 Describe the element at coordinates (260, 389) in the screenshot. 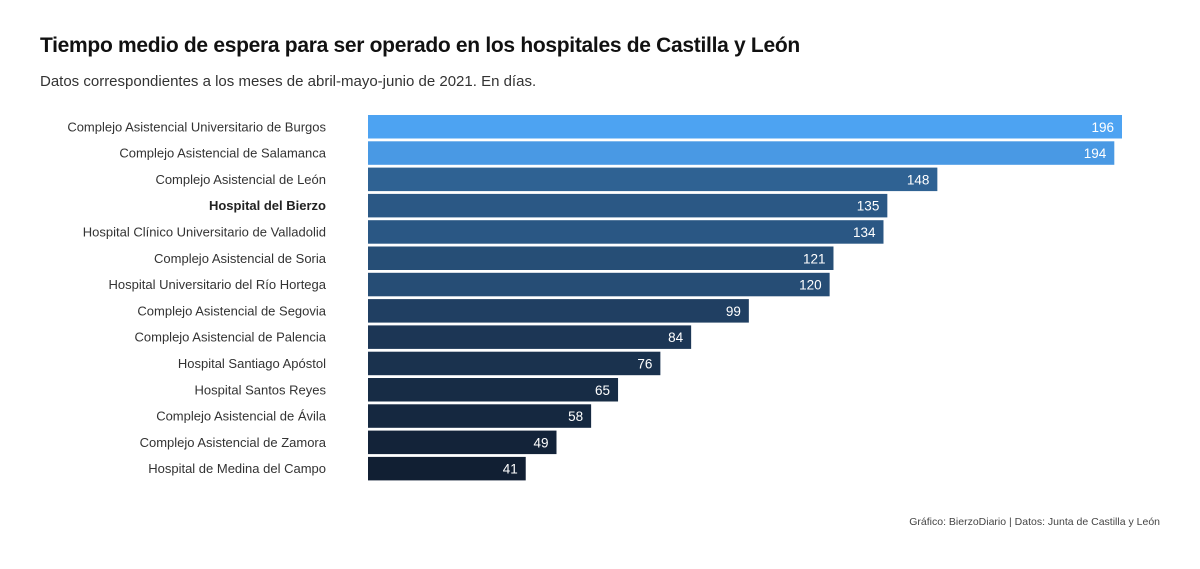

I see `category-label-hospital-santos-reyes: Hospital Santos Reyes` at that location.